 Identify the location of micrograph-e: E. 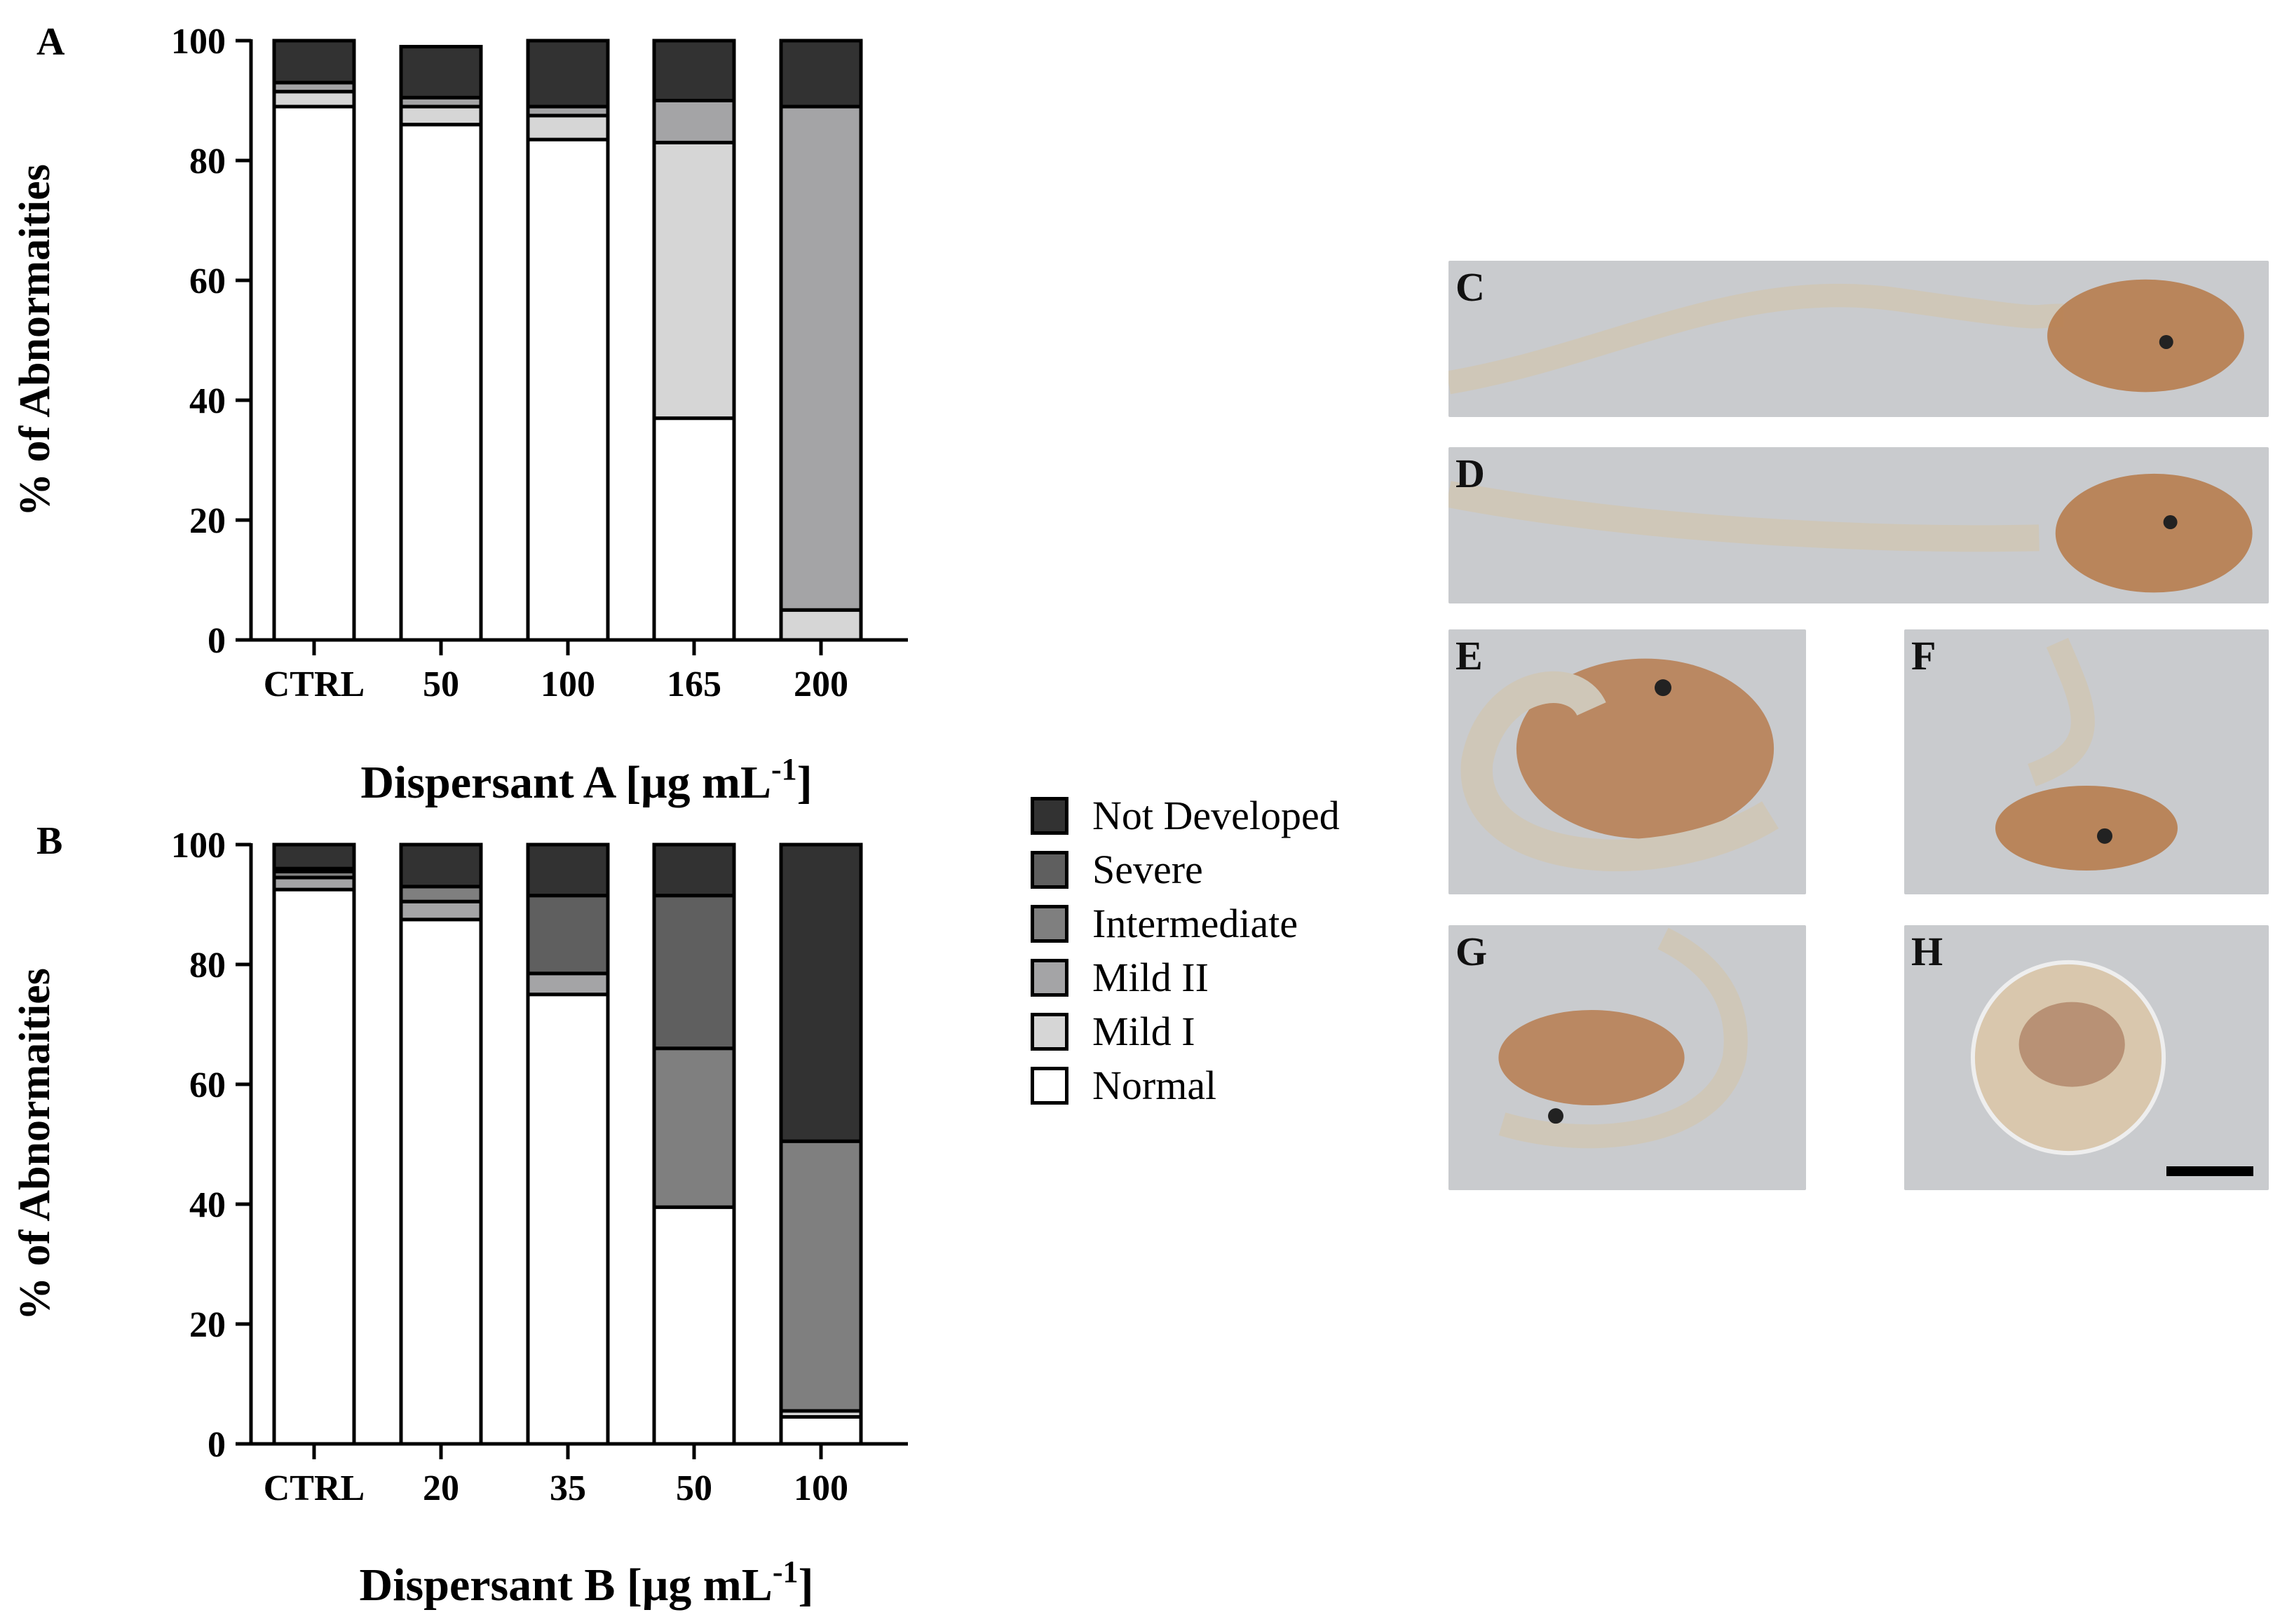
(1627, 762).